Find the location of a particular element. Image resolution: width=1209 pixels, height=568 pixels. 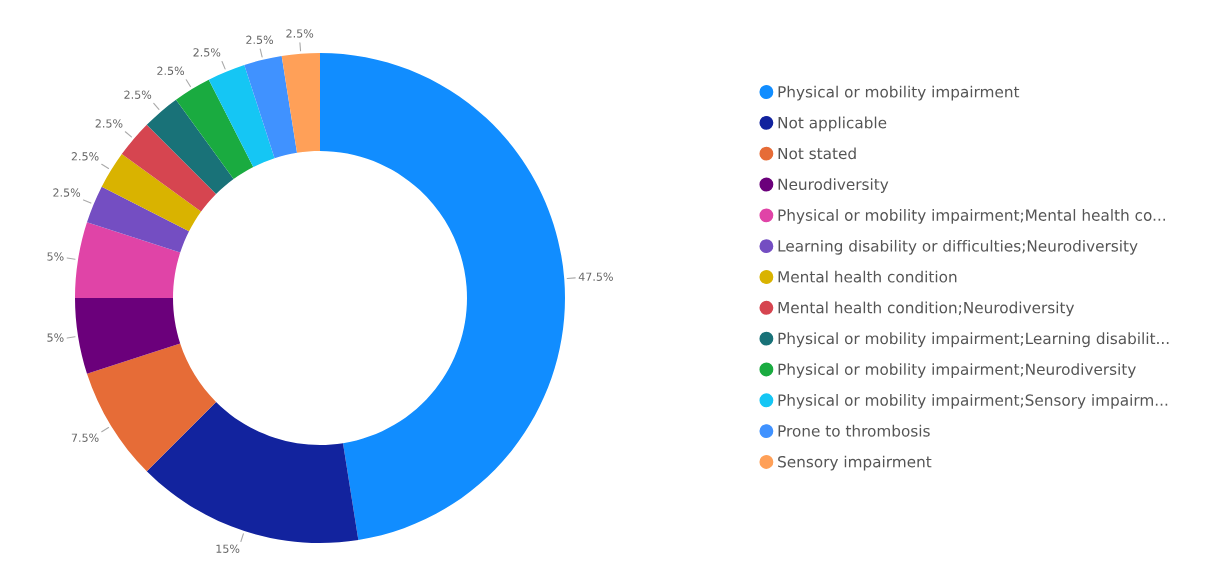

legend-label: Not stated is located at coordinates (817, 153).